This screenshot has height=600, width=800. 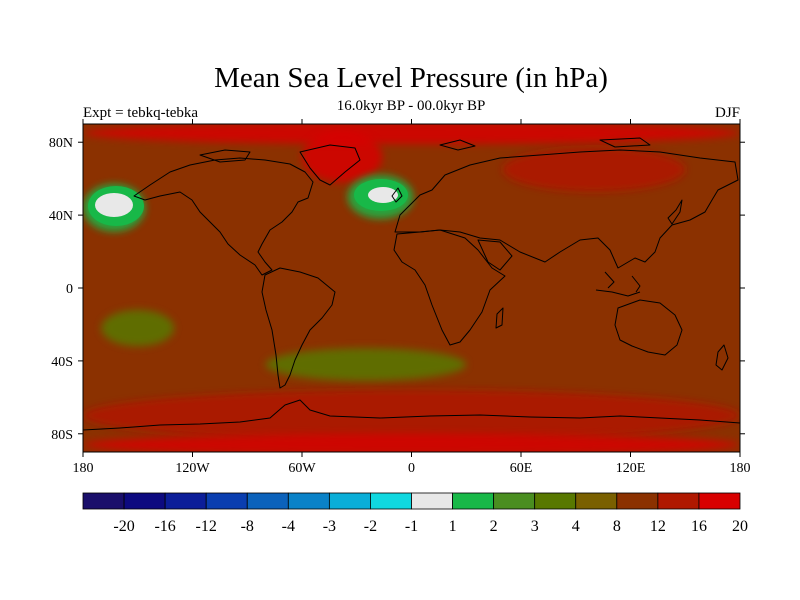 I want to click on field-south-atlantic-anomaly, so click(x=366, y=364).